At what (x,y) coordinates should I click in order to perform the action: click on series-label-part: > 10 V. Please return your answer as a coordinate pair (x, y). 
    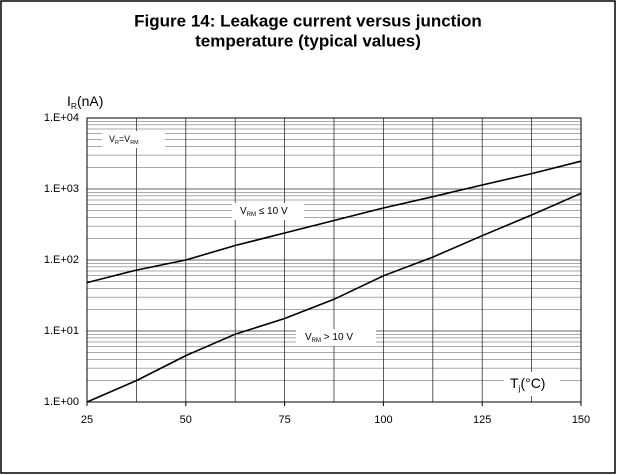
    Looking at the image, I should click on (337, 337).